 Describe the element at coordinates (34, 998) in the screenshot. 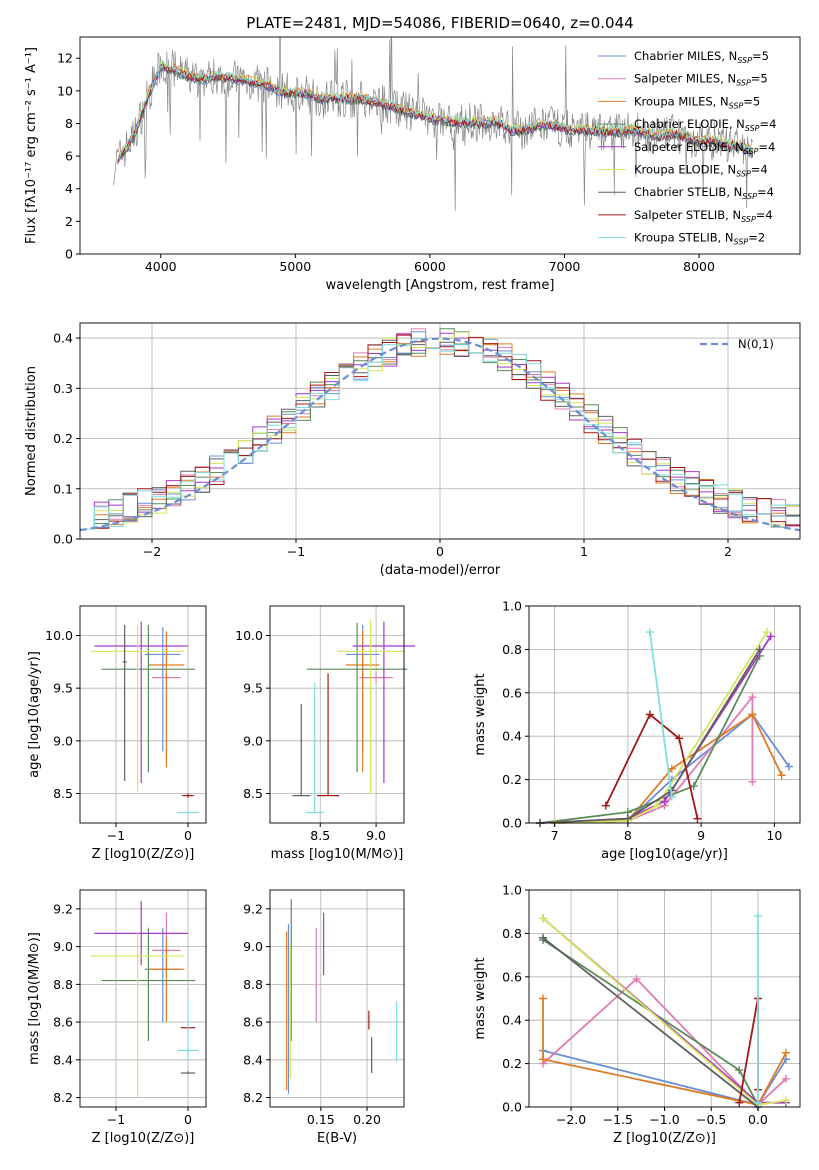

I see `y-axis-label: mass [log10(M/M⊙)]` at that location.